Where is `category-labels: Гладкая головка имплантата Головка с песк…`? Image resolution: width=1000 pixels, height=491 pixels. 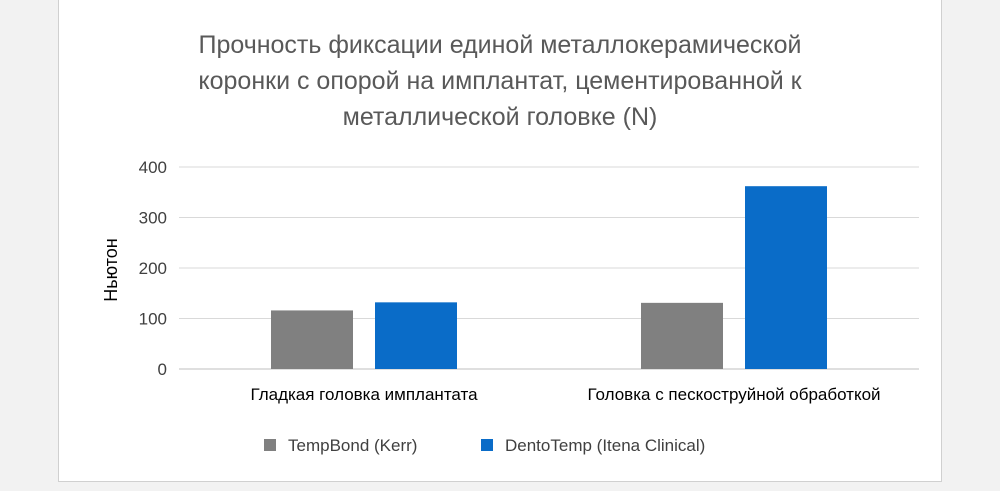
category-labels: Гладкая головка имплантата Головка с песк… is located at coordinates (565, 394).